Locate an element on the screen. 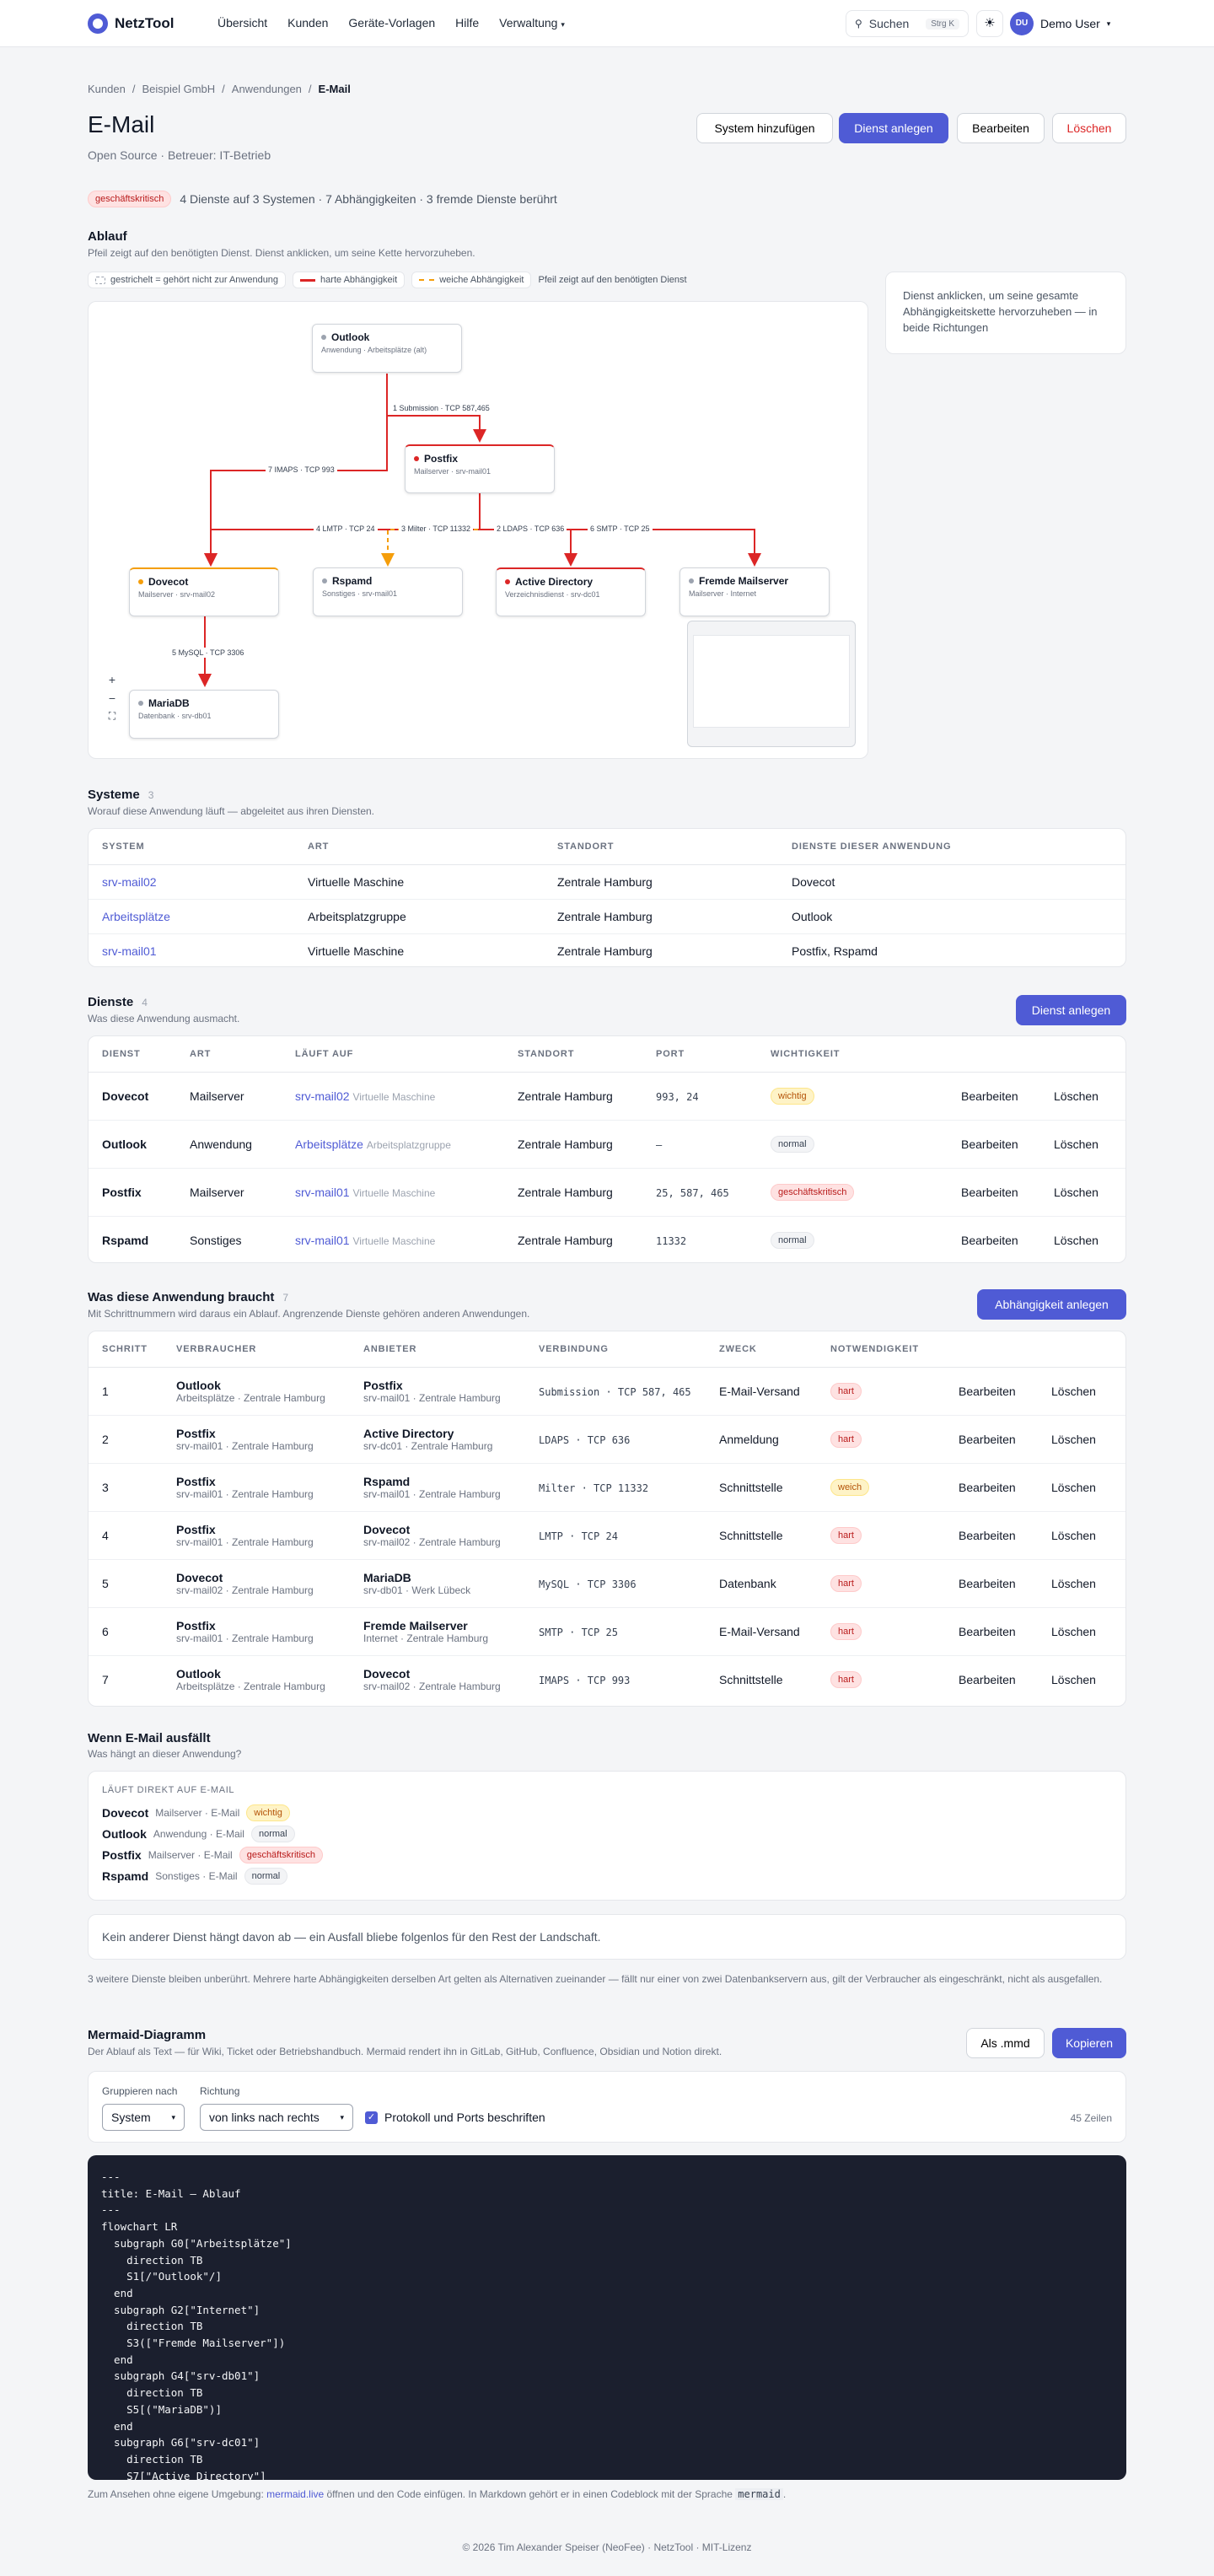 The width and height of the screenshot is (1214, 2576). add-dependency-button: Abhängigkeit anlegen is located at coordinates (1051, 1304).